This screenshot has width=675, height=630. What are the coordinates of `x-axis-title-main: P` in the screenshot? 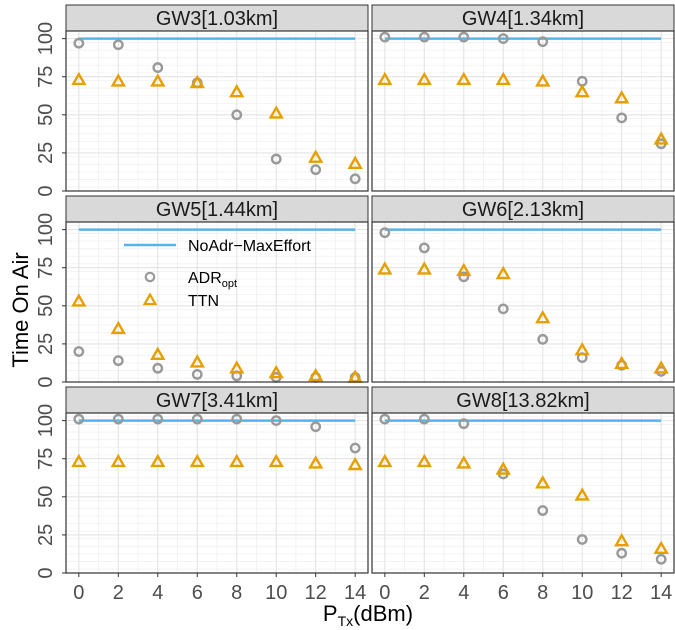 It's located at (330, 613).